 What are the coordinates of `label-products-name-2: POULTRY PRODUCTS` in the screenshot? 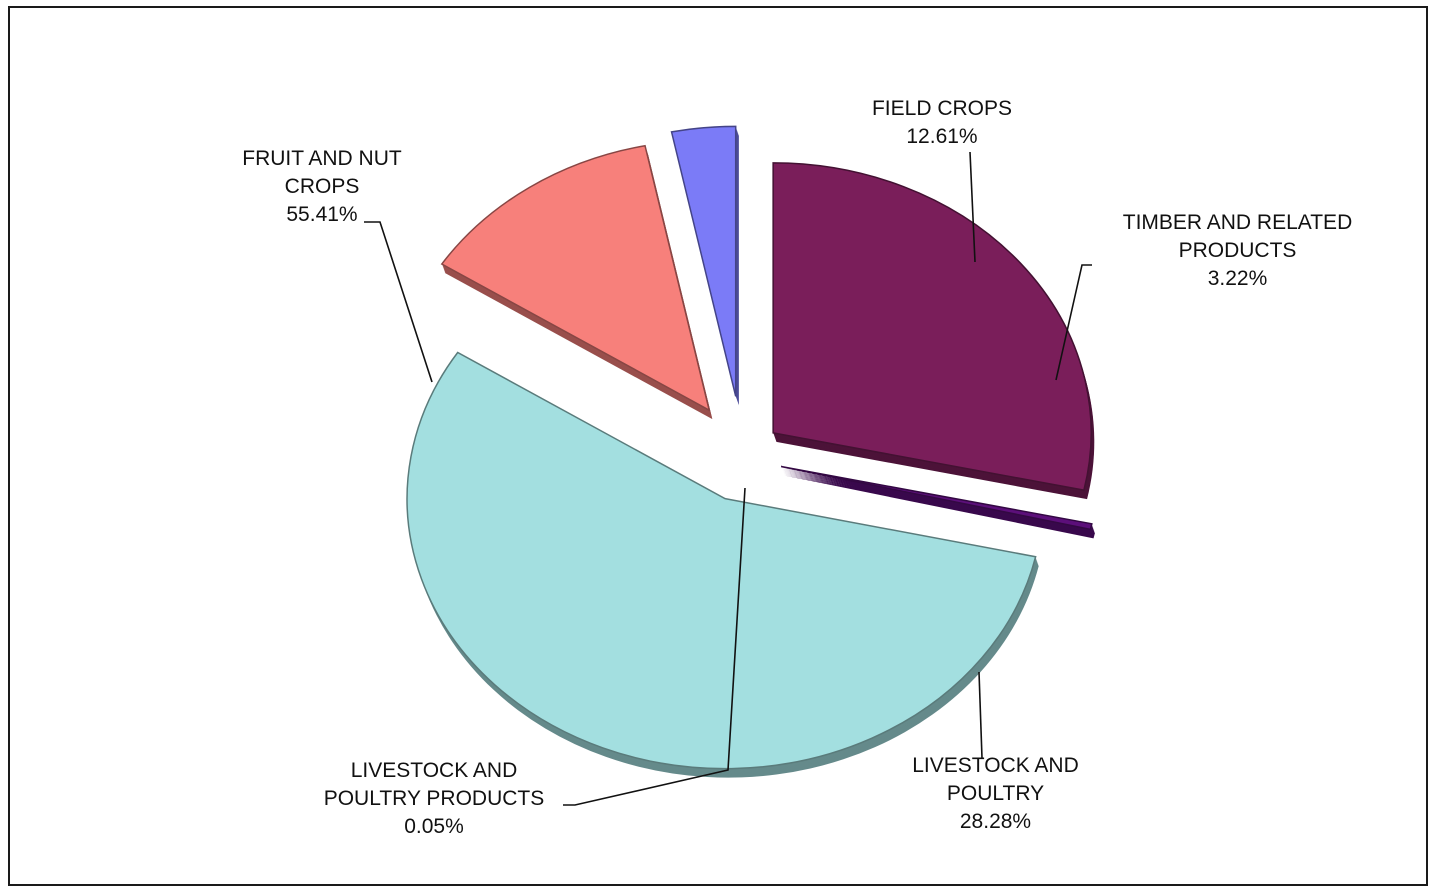 It's located at (434, 798).